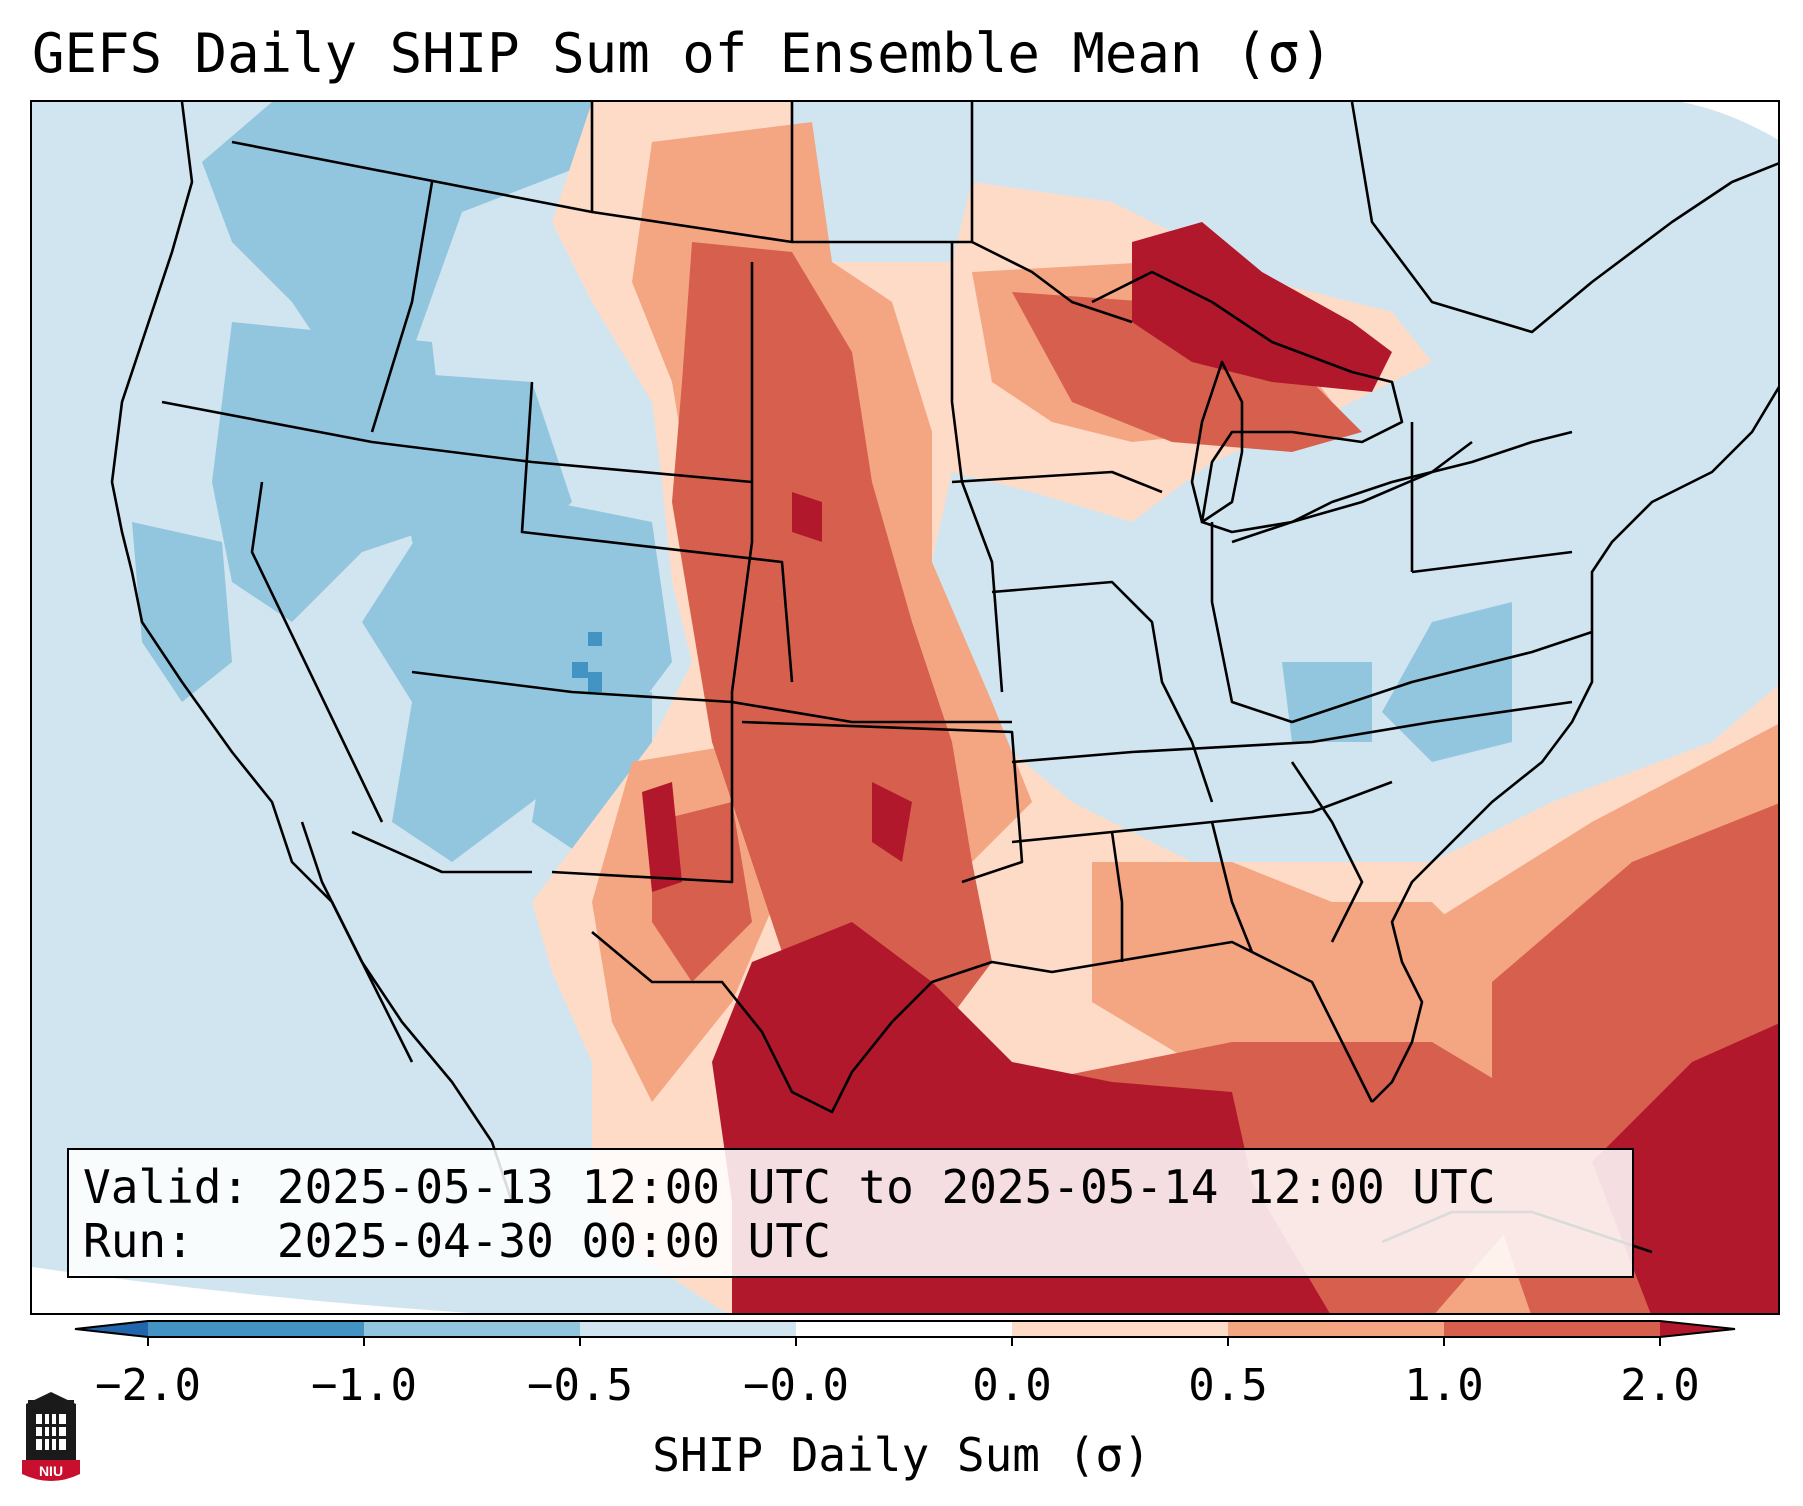 The image size is (1803, 1506). I want to click on lake-michigan, so click(1217, 442).